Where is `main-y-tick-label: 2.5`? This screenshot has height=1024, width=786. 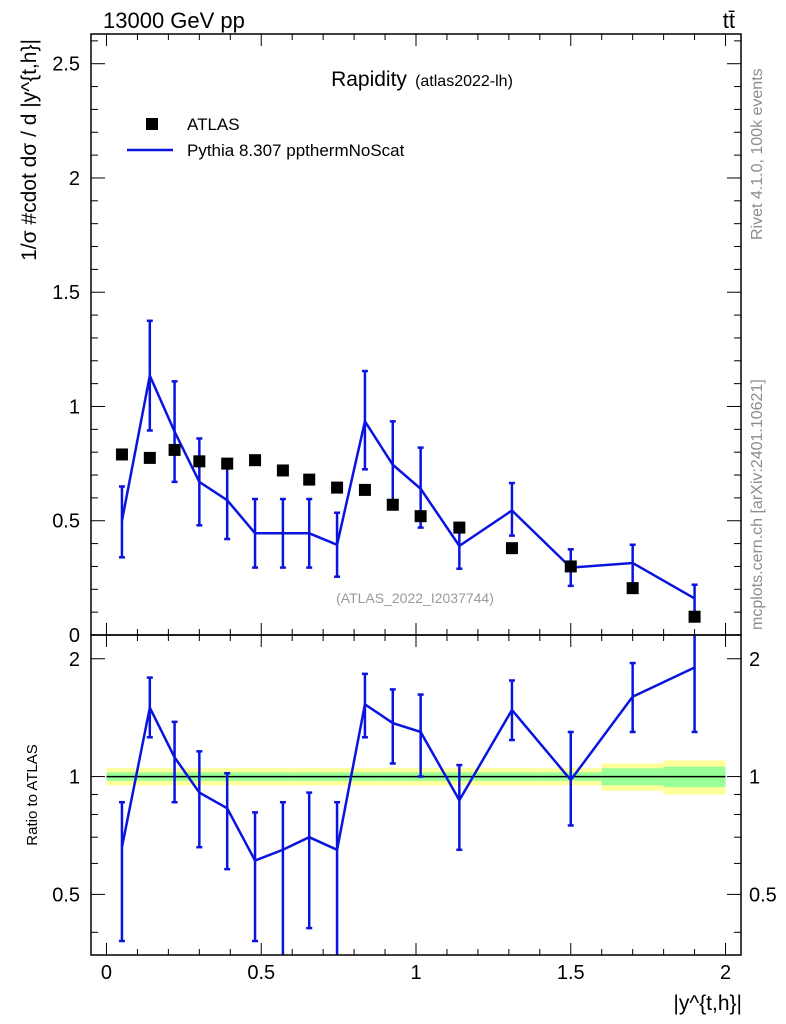
main-y-tick-label: 2.5 is located at coordinates (66, 65).